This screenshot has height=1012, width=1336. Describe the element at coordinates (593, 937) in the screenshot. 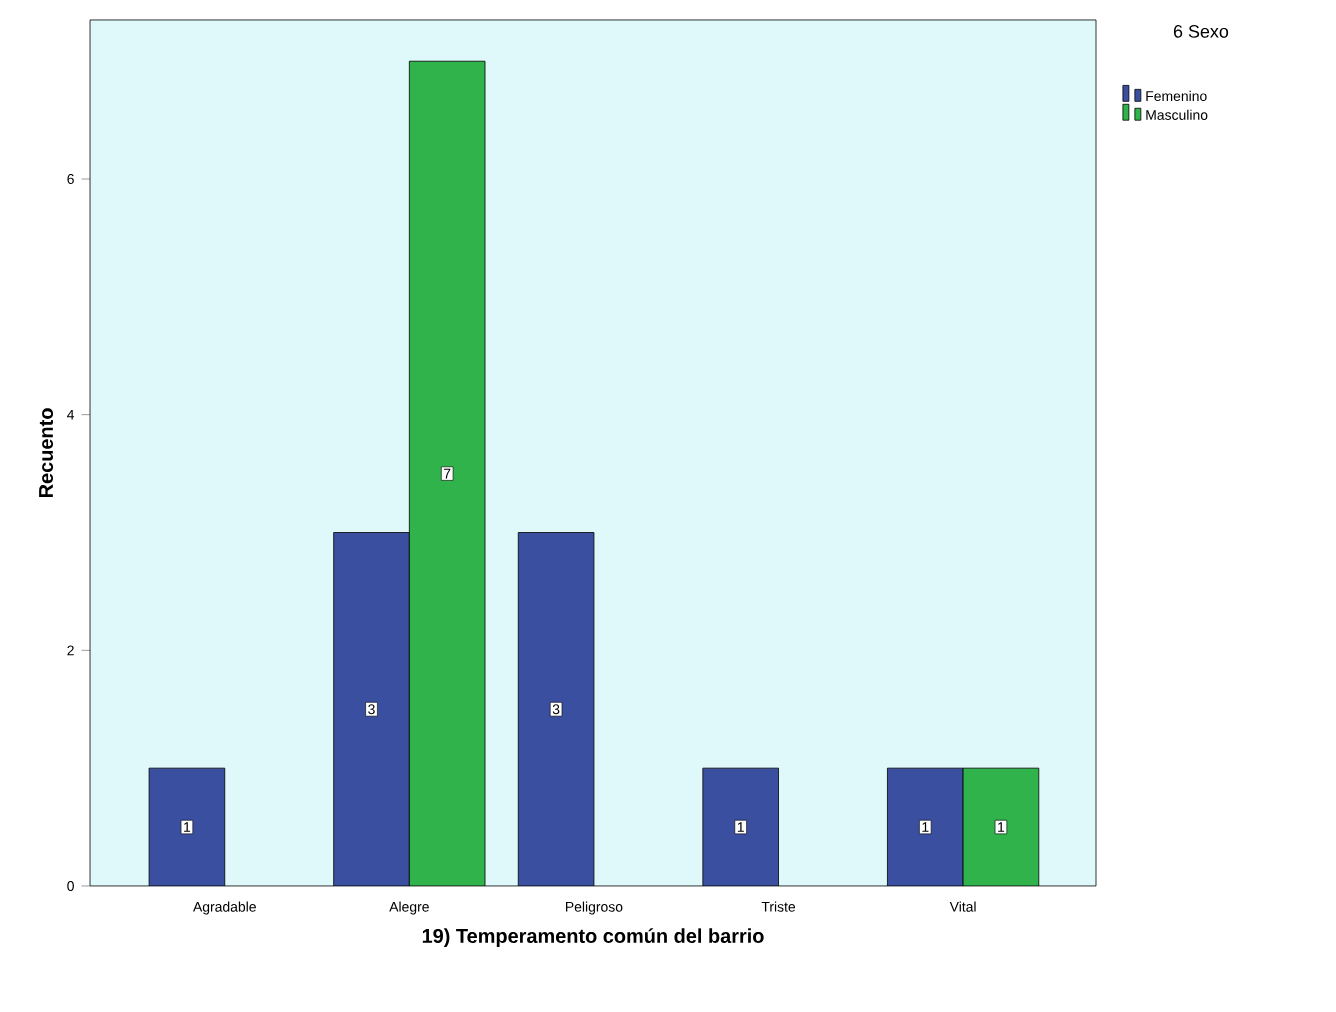

I see `x-axis-title: 19) Temperamento común del barrio` at that location.